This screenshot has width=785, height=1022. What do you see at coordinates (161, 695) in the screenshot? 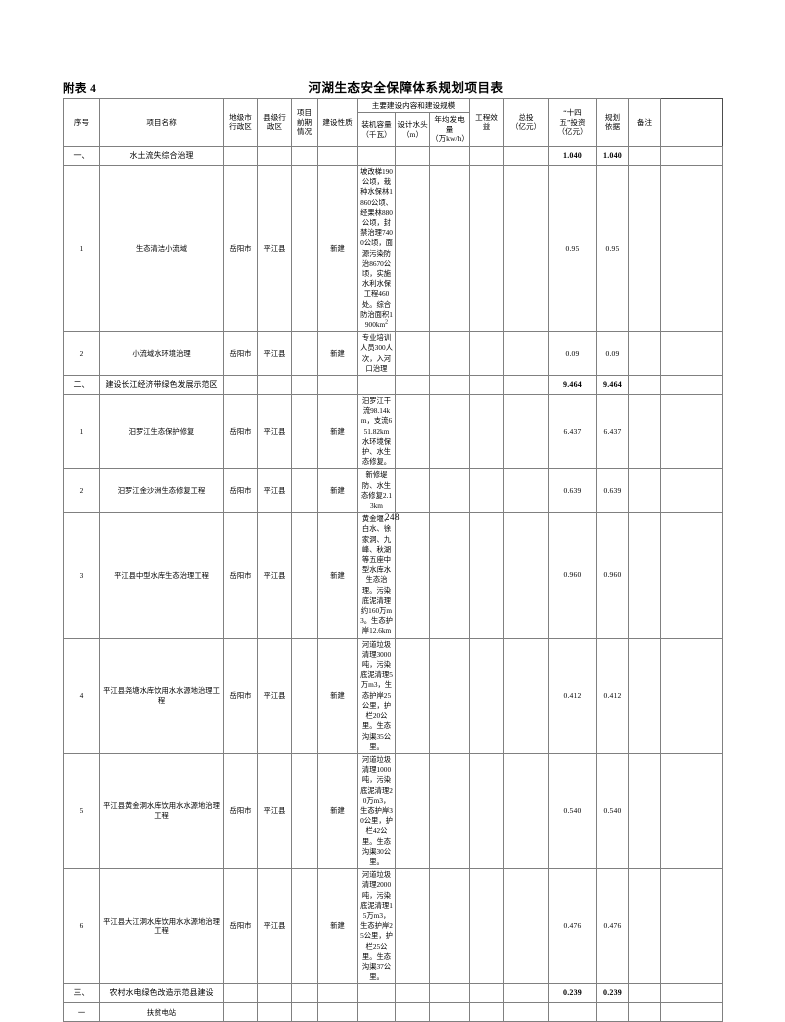
I see `cell-project-name: 平江县尧塘水库饮用水水源地治理工程` at bounding box center [161, 695].